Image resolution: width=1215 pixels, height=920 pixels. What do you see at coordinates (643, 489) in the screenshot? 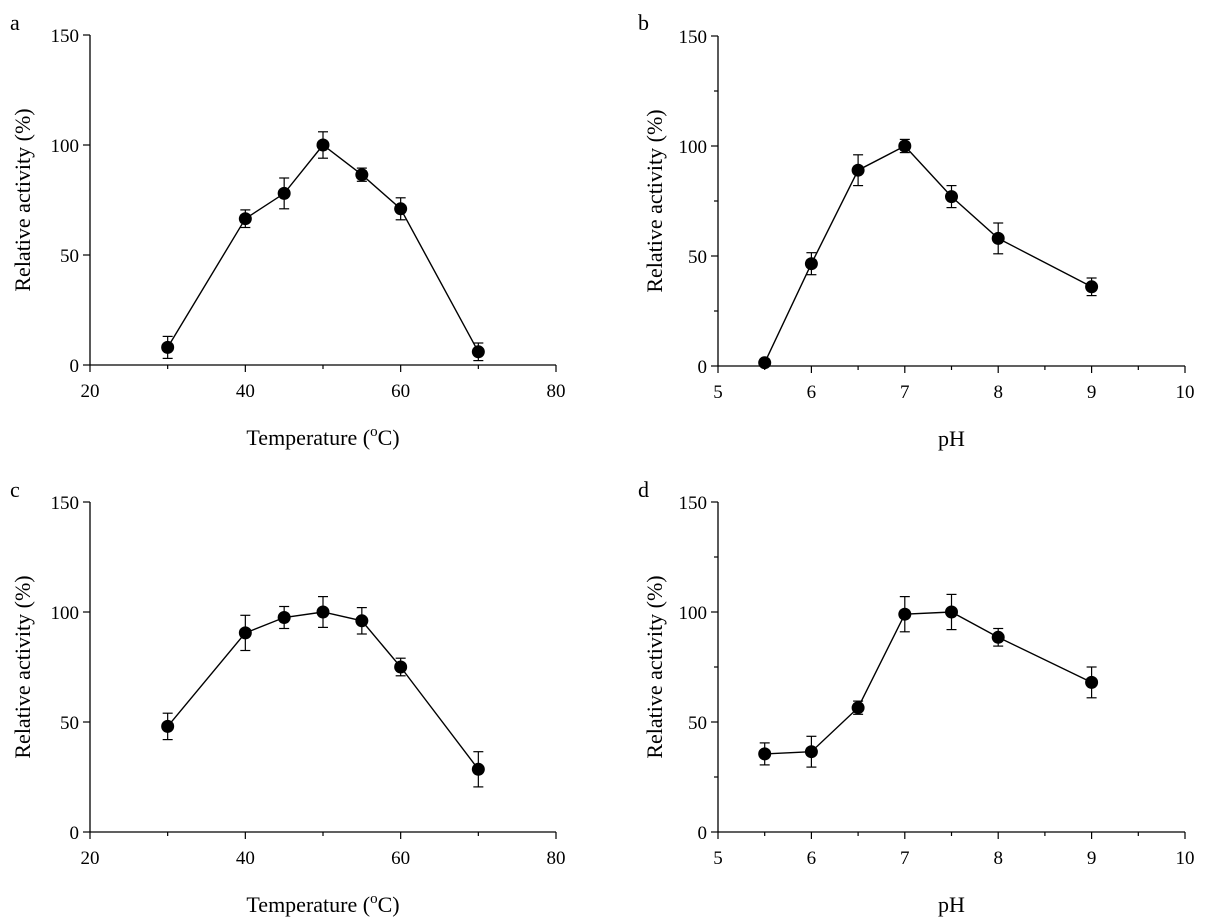
I see `panel-label: d` at bounding box center [643, 489].